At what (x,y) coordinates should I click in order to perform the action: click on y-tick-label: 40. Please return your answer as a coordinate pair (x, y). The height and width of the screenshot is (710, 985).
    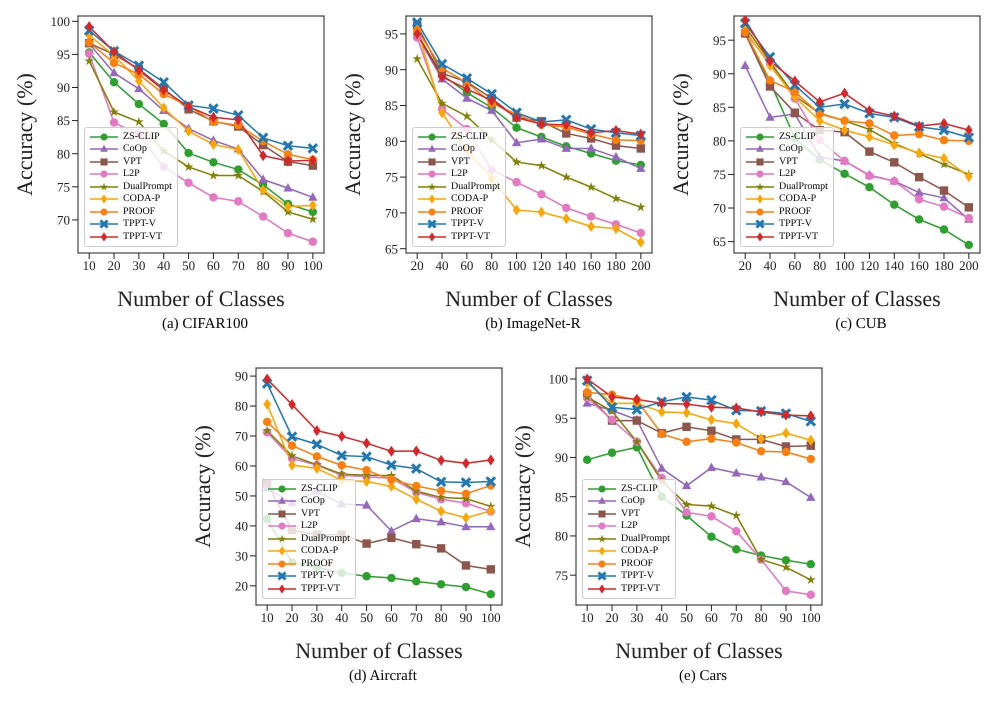
    Looking at the image, I should click on (241, 526).